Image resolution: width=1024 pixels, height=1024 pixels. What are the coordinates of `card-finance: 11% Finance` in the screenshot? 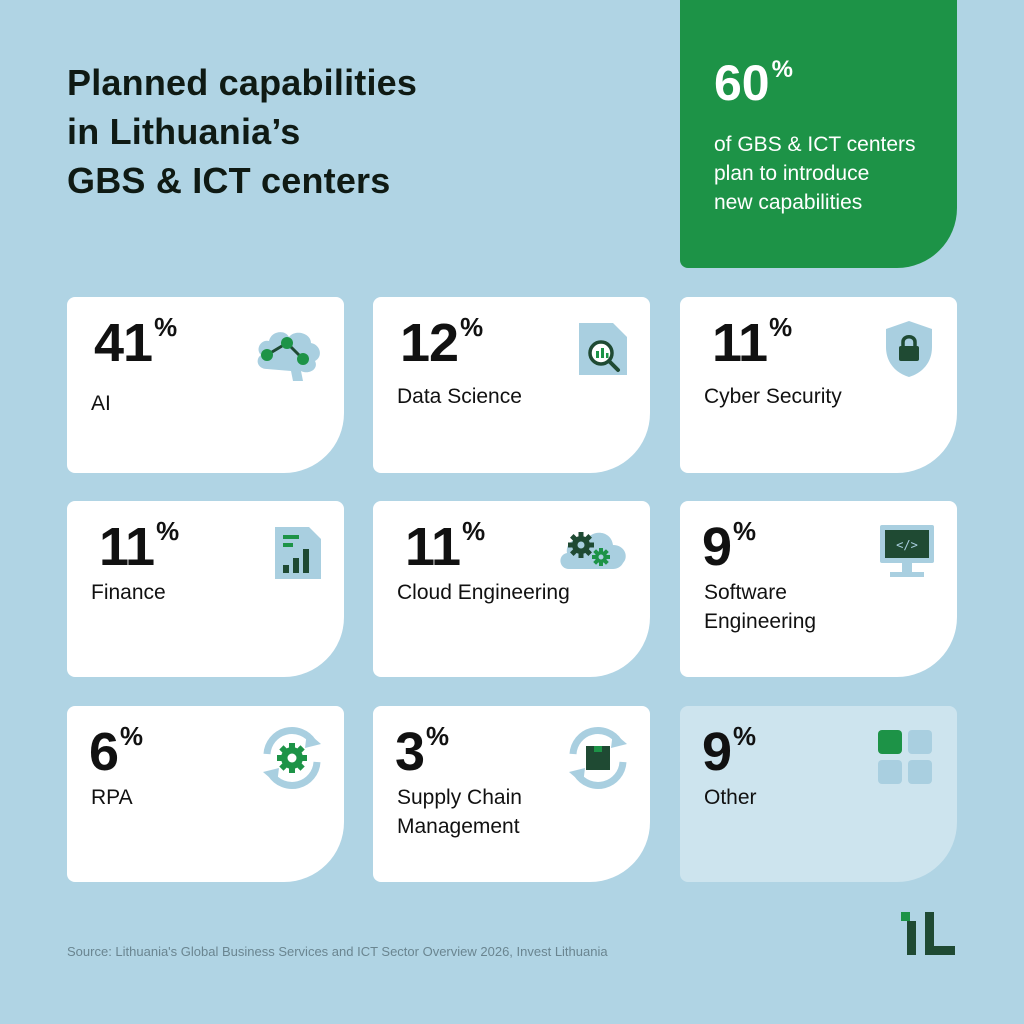 It's located at (205, 589).